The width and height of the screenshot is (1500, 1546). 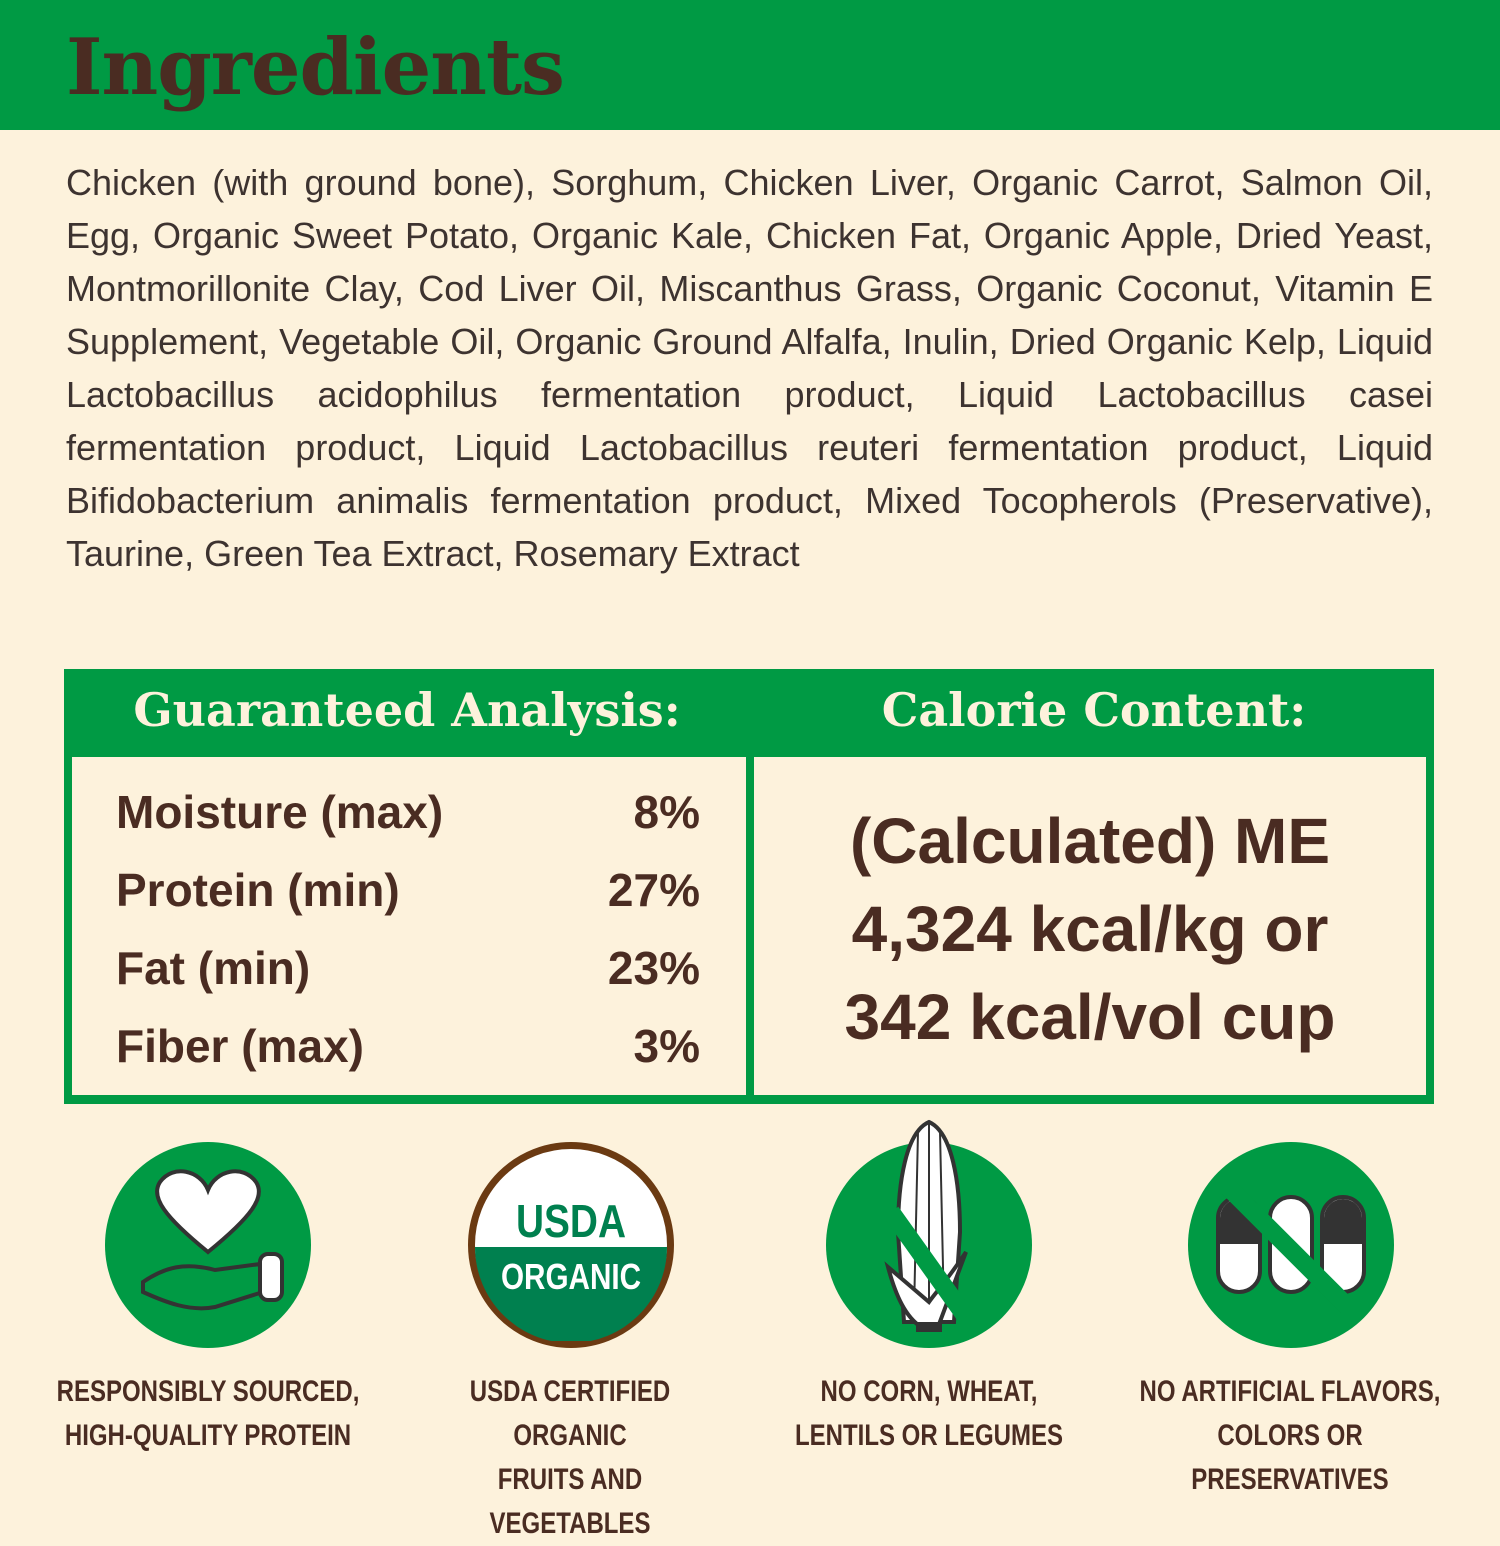 What do you see at coordinates (1090, 841) in the screenshot?
I see `calorie-line: (Calculated) ME` at bounding box center [1090, 841].